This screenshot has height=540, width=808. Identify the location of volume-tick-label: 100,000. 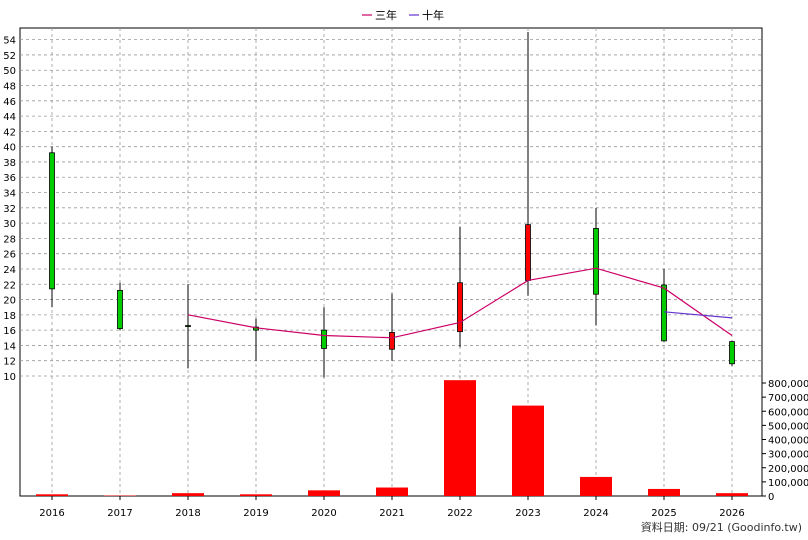
(788, 483).